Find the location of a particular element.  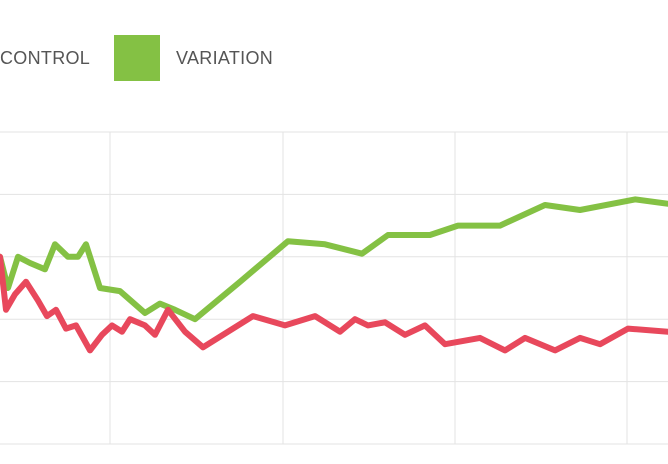

legend-item-control: CONTROL is located at coordinates (45, 58).